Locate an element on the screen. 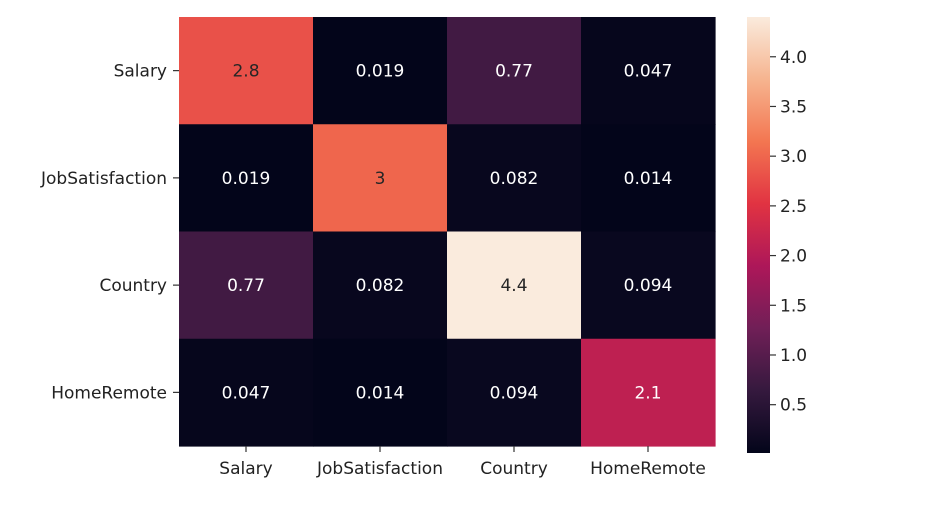  colorbar-tick-label-1: 1.0 is located at coordinates (793, 356).